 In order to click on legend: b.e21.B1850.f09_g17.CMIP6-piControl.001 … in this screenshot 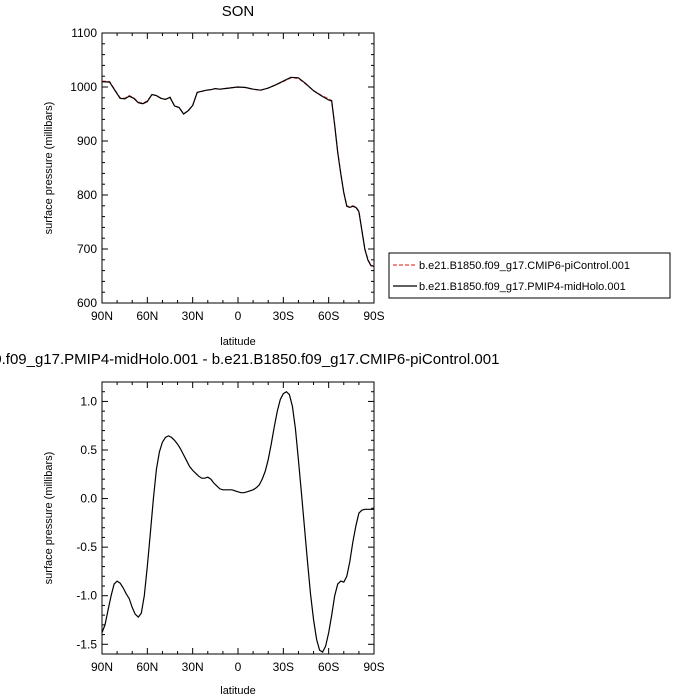, I will do `click(529, 275)`.